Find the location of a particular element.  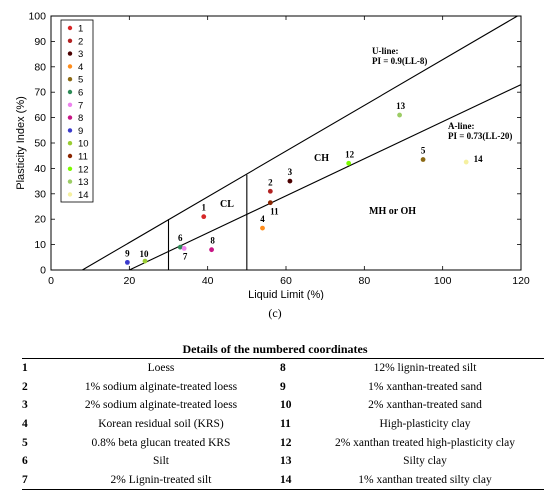

detail-number: 12 is located at coordinates (286, 442).